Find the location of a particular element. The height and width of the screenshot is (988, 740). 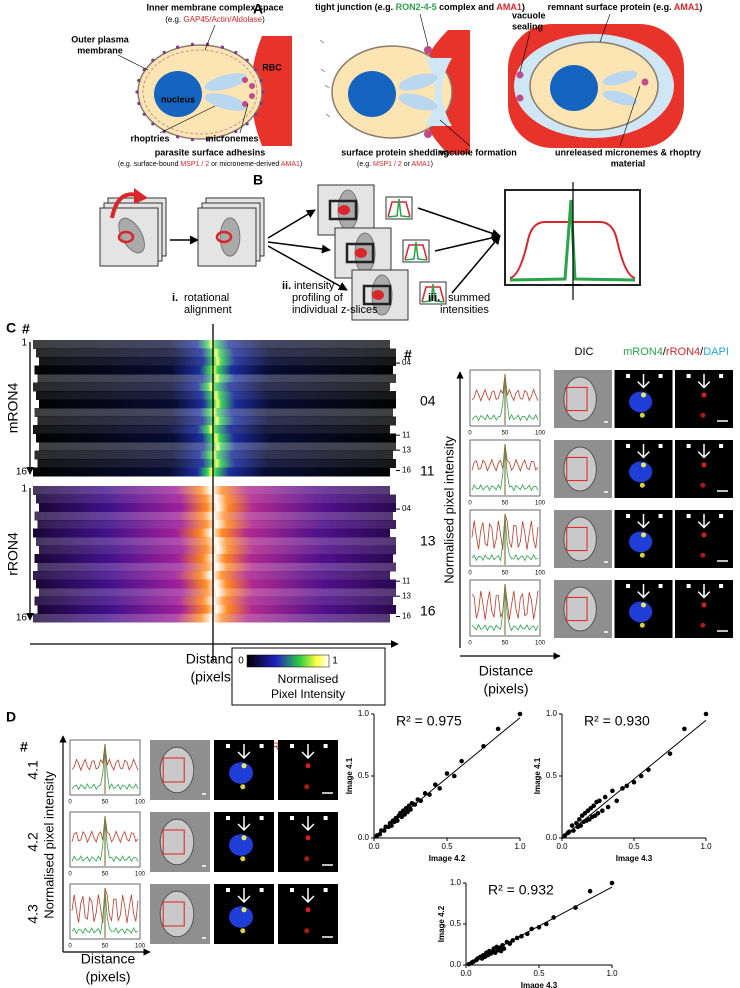

x-axis-label: Image 4.3 is located at coordinates (634, 858).